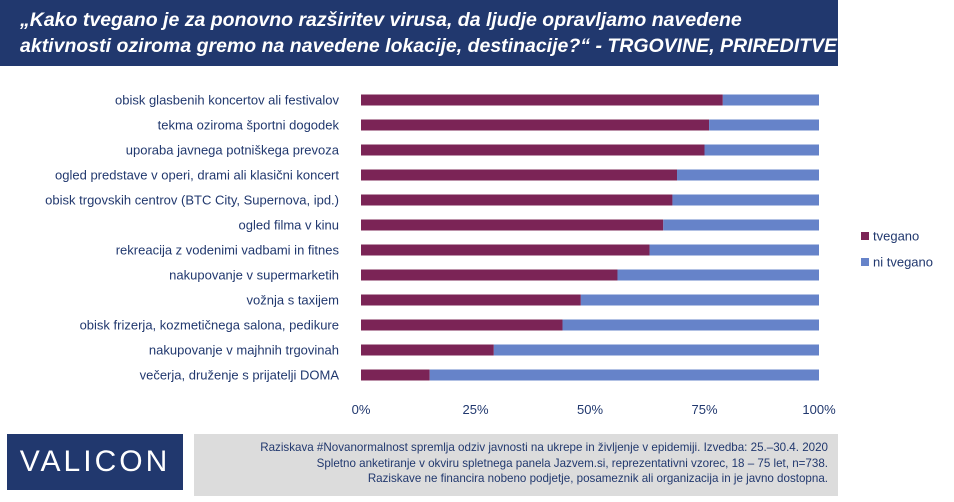  What do you see at coordinates (293, 300) in the screenshot?
I see `category-label: vožnja s taxijem` at bounding box center [293, 300].